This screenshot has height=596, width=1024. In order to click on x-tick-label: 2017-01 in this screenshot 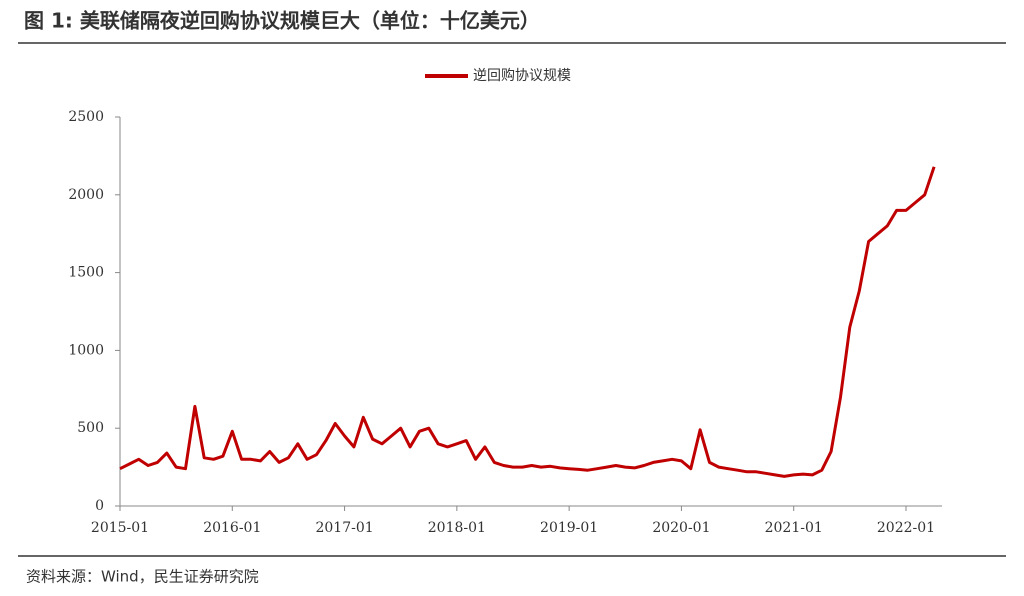, I will do `click(344, 528)`.